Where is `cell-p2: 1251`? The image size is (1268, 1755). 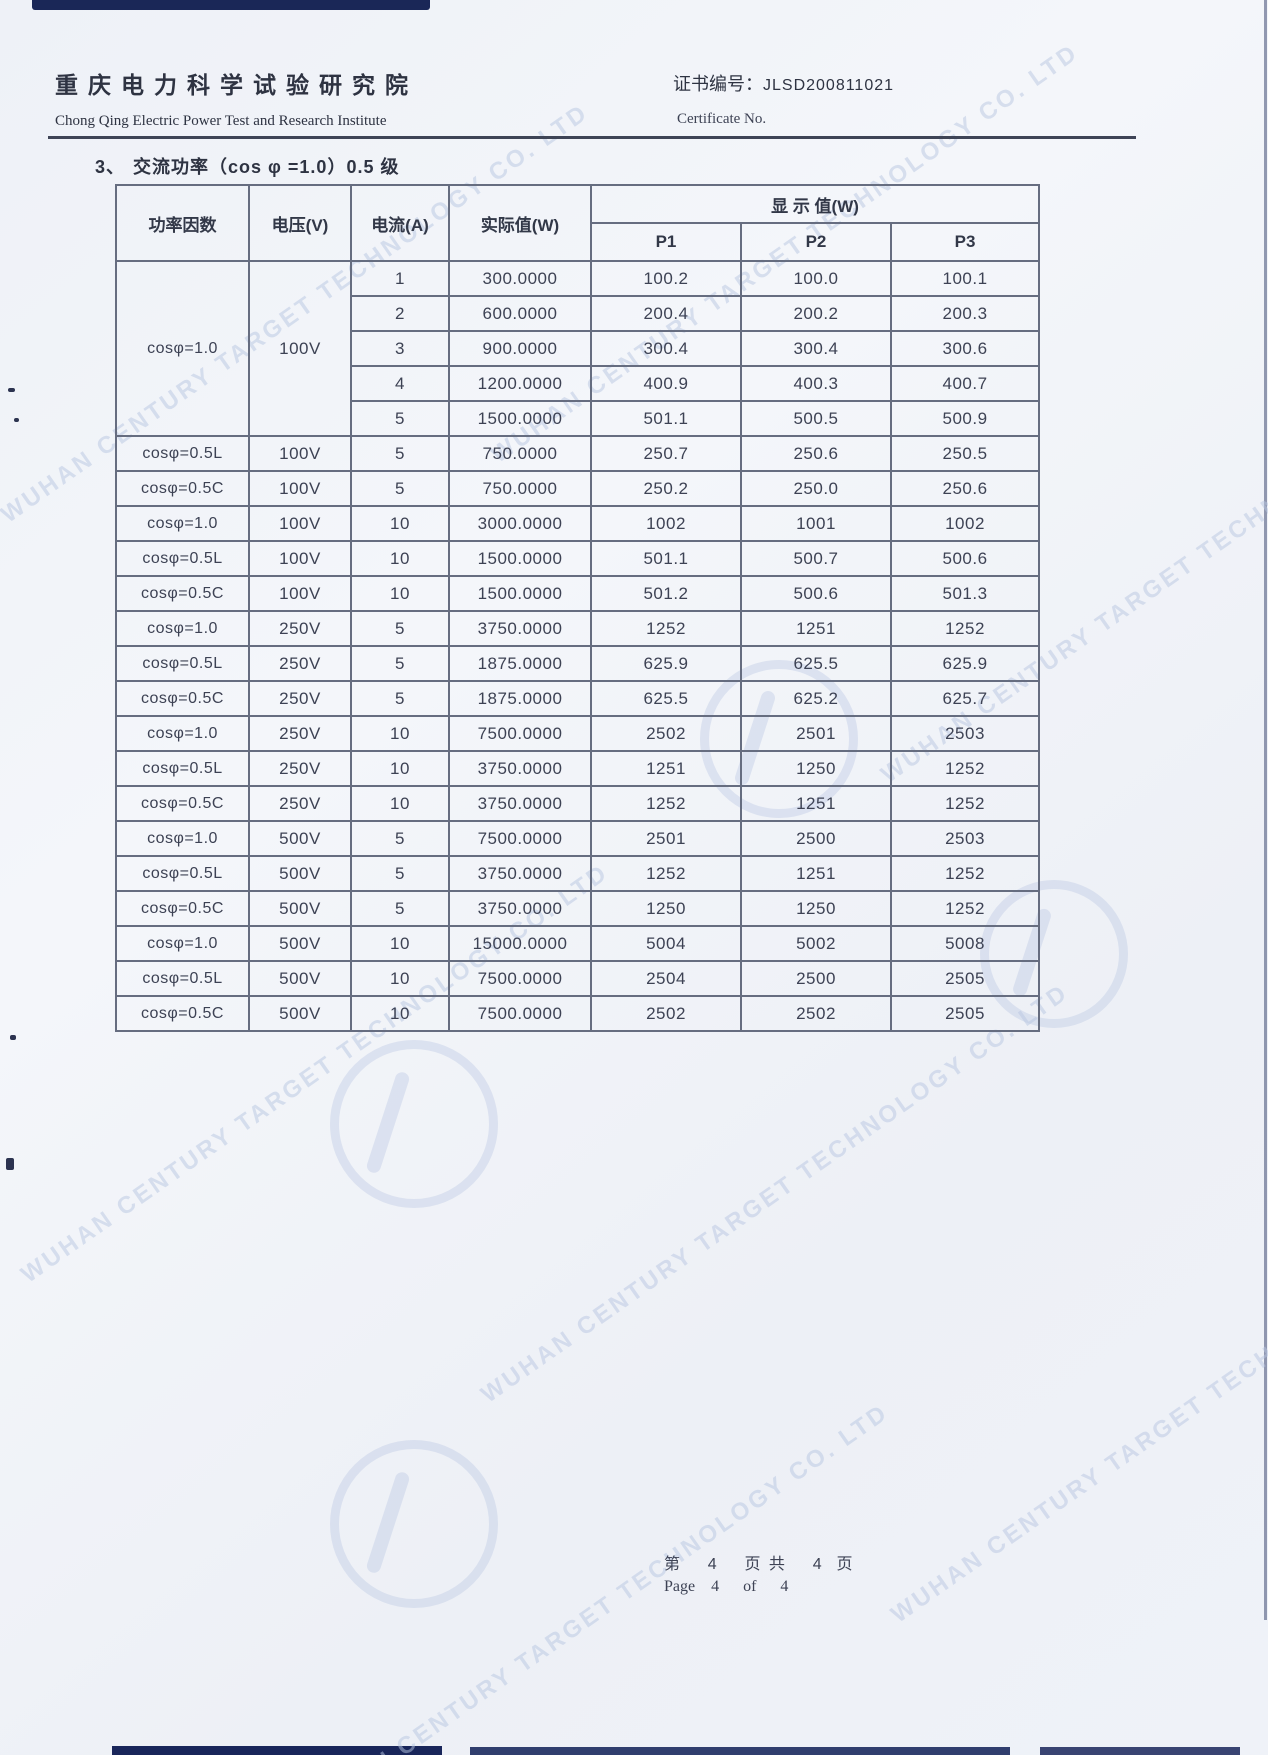
cell-p2: 1251 is located at coordinates (816, 873).